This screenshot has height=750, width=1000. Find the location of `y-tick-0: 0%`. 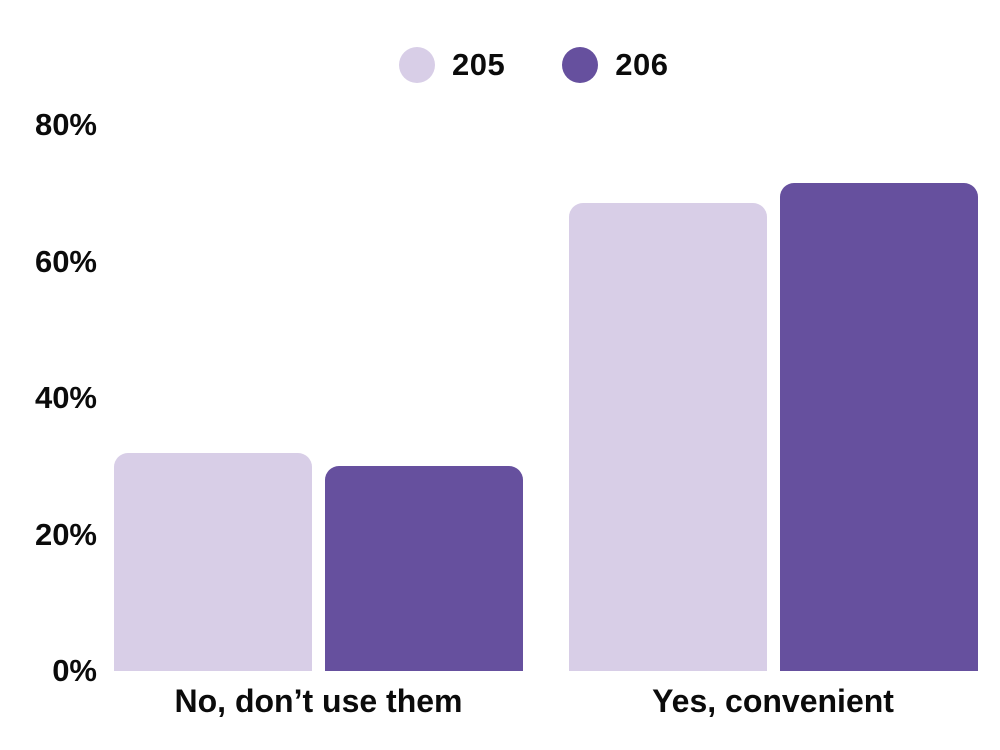

y-tick-0: 0% is located at coordinates (74, 670).